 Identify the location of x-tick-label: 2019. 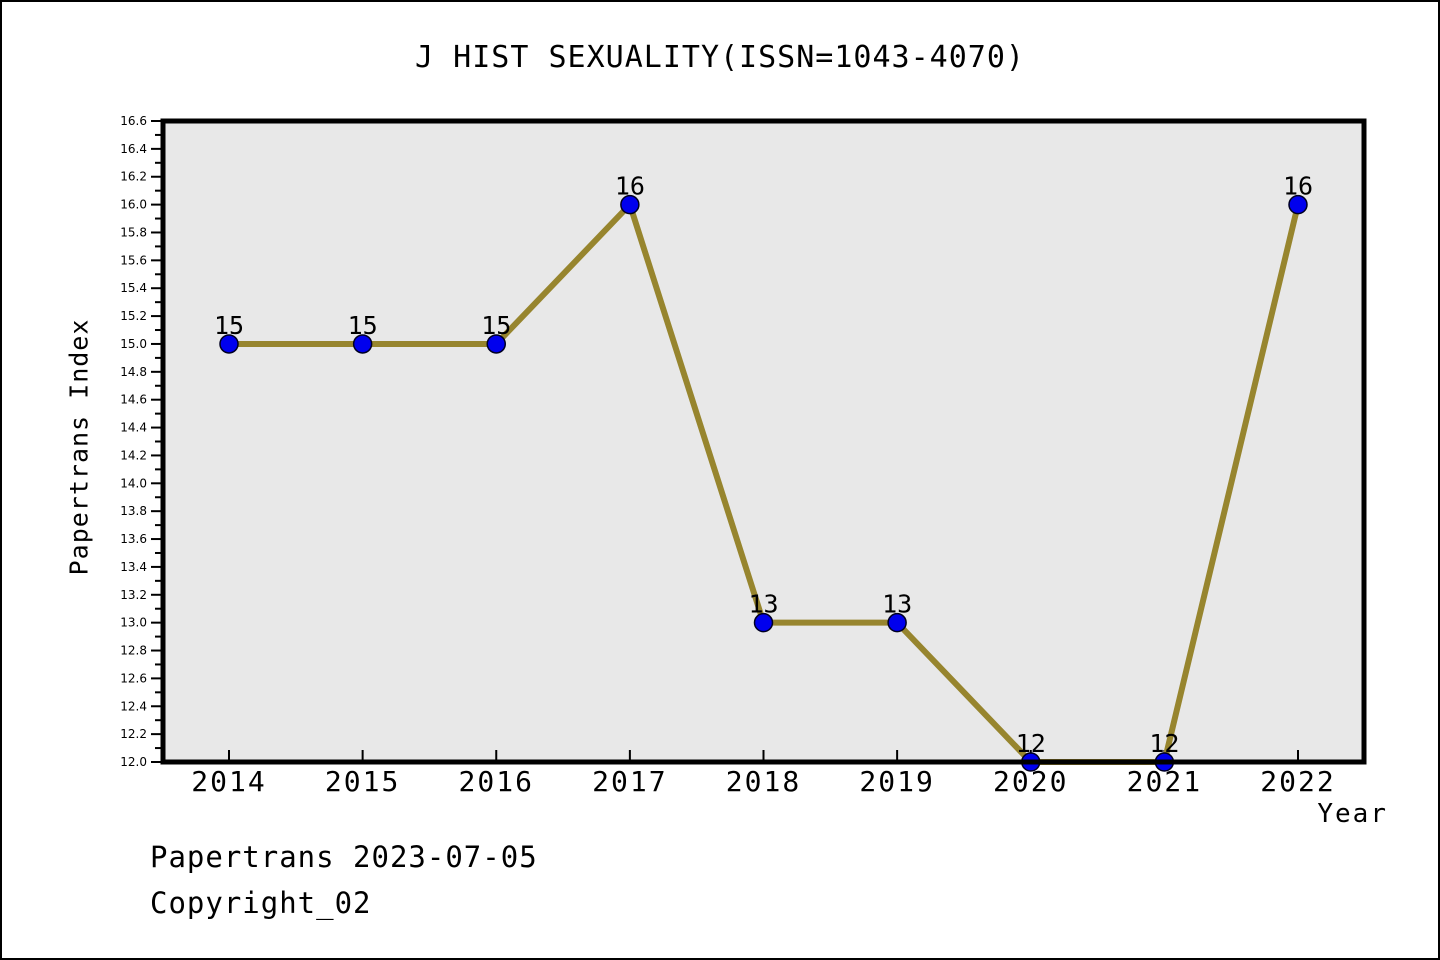
(896, 781).